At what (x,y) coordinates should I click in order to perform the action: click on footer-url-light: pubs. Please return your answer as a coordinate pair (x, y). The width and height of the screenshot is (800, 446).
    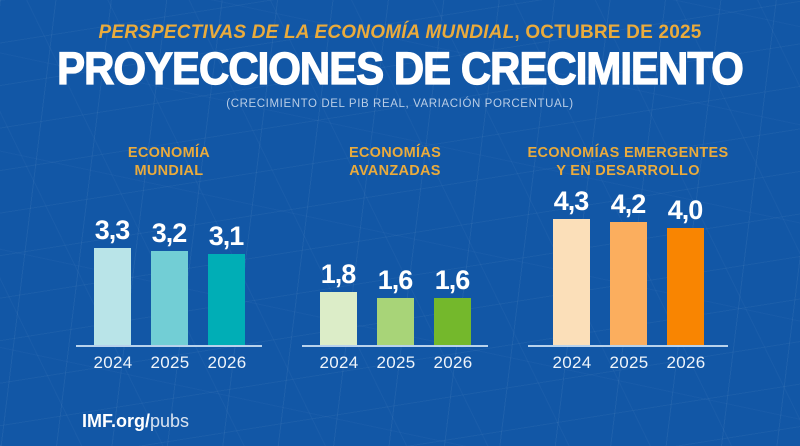
    Looking at the image, I should click on (170, 421).